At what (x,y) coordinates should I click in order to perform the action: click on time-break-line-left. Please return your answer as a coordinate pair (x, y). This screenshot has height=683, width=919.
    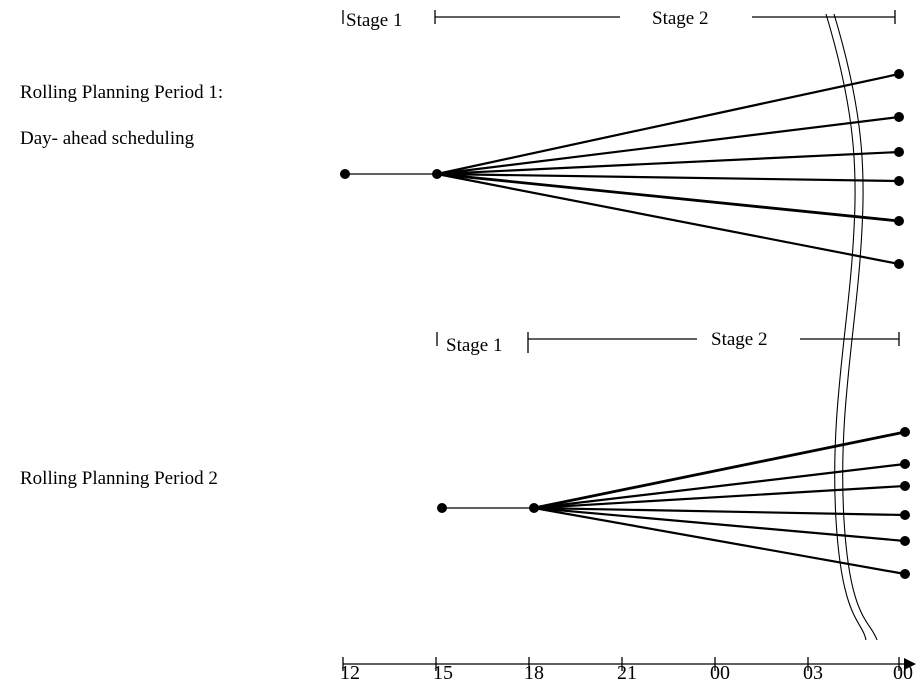
    Looking at the image, I should click on (846, 327).